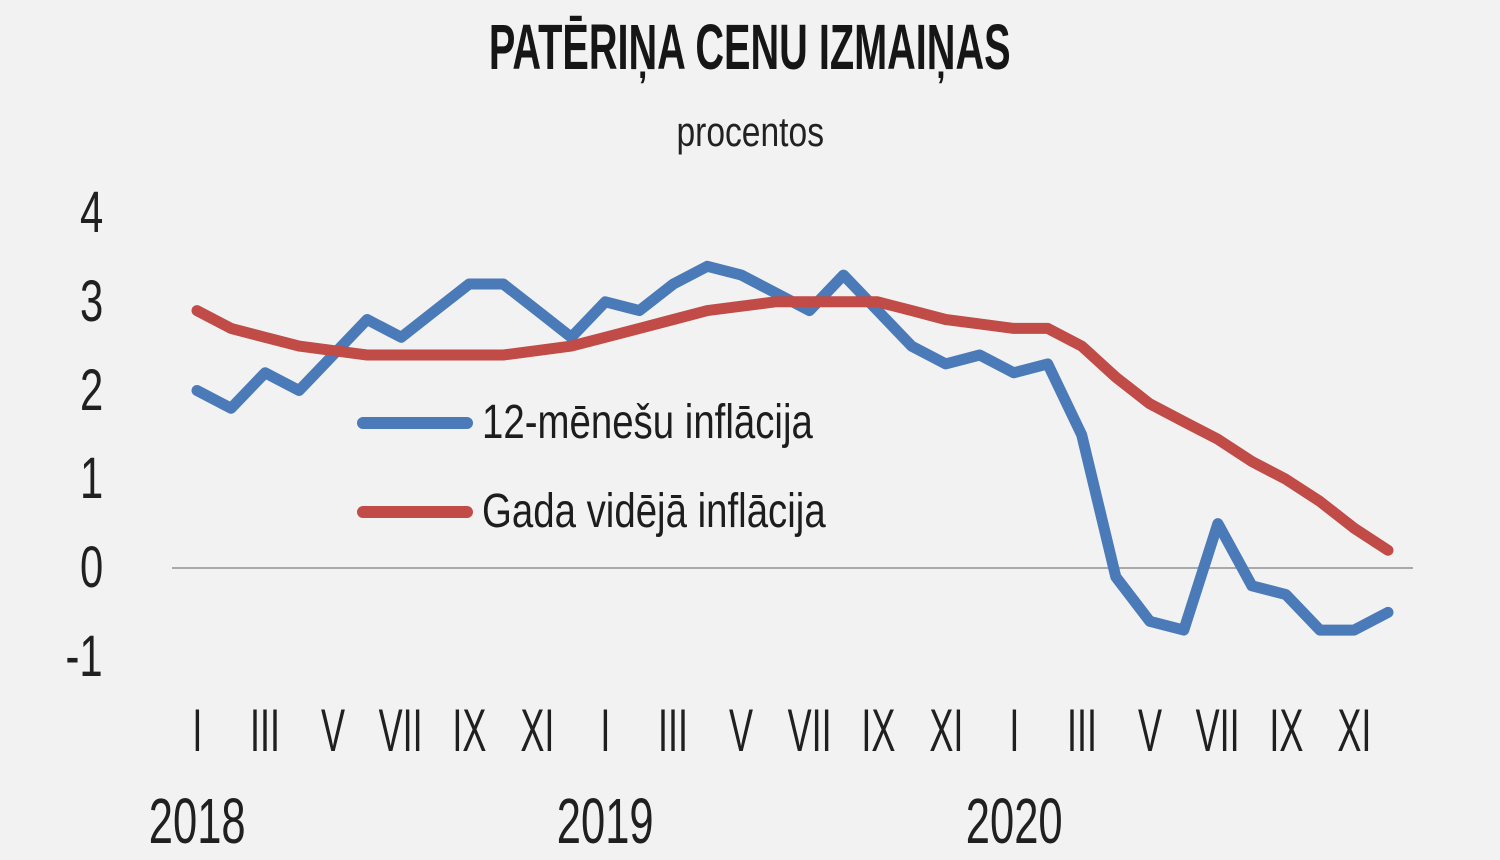  Describe the element at coordinates (91, 301) in the screenshot. I see `y-tick-label: 3` at that location.